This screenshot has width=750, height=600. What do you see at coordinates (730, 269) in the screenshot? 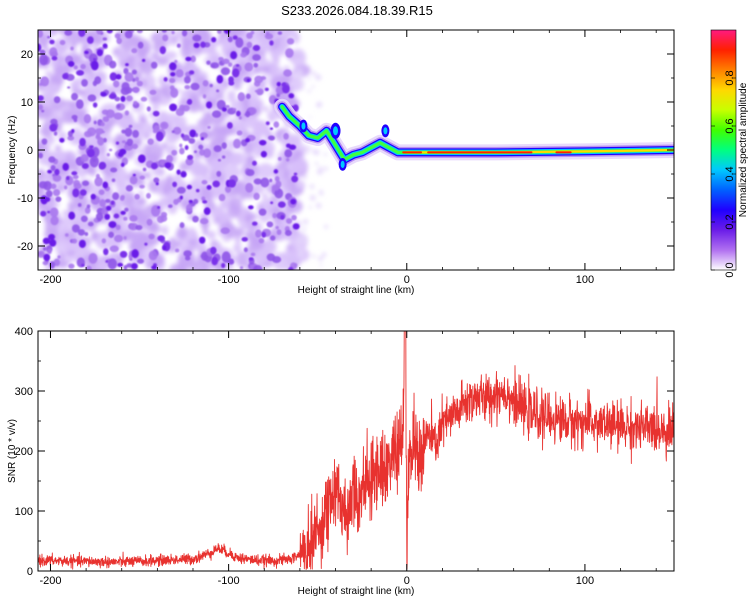
I see `colorbar-tick-label: 0.0` at bounding box center [730, 269].